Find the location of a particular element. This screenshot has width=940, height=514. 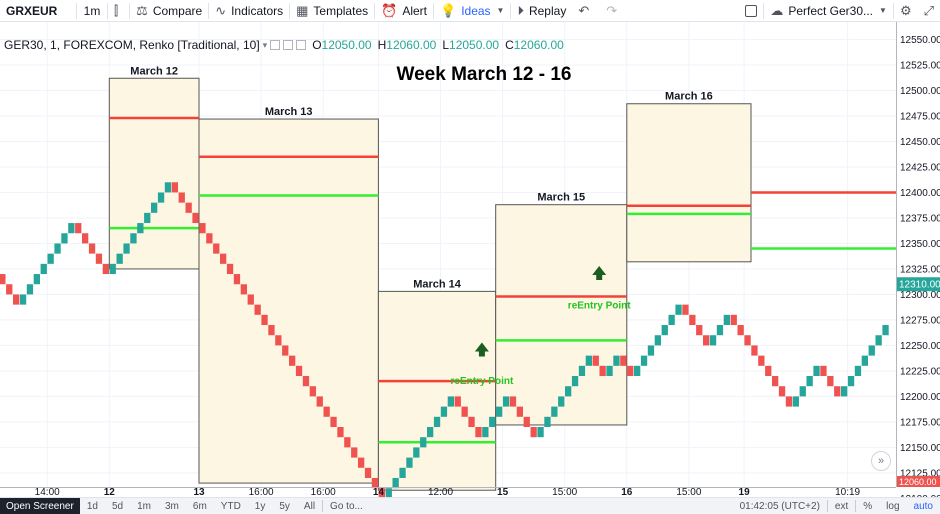

redo-button: ↷ is located at coordinates (614, 11).